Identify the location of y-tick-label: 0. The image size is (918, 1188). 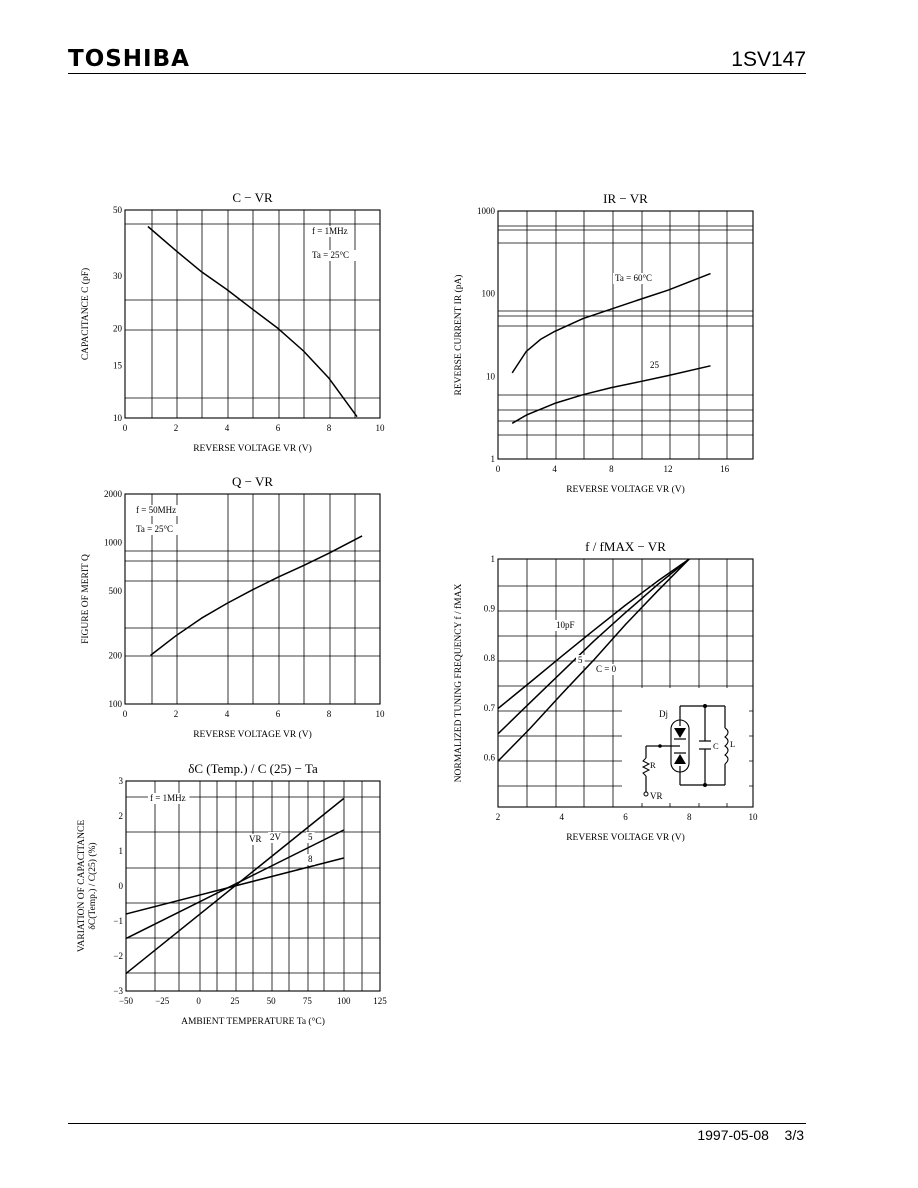
(121, 886).